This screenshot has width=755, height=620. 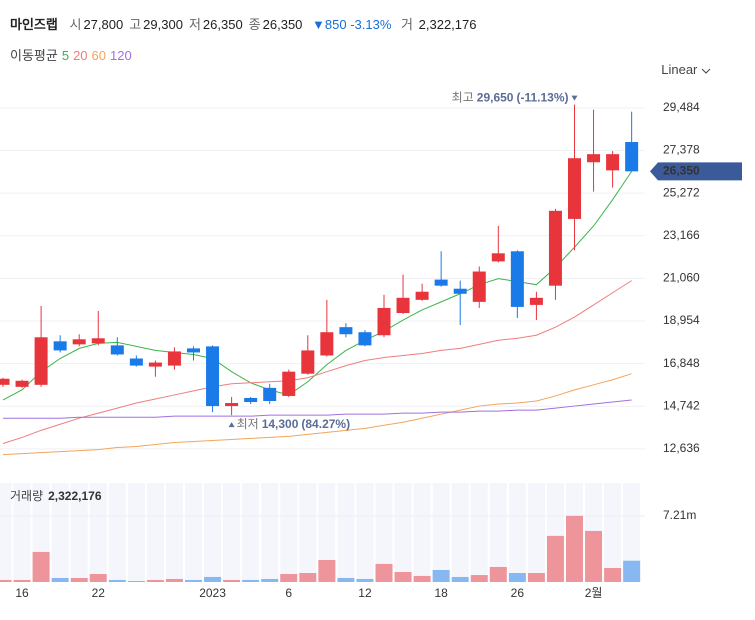 What do you see at coordinates (681, 405) in the screenshot?
I see `y-tick-label: 14,742` at bounding box center [681, 405].